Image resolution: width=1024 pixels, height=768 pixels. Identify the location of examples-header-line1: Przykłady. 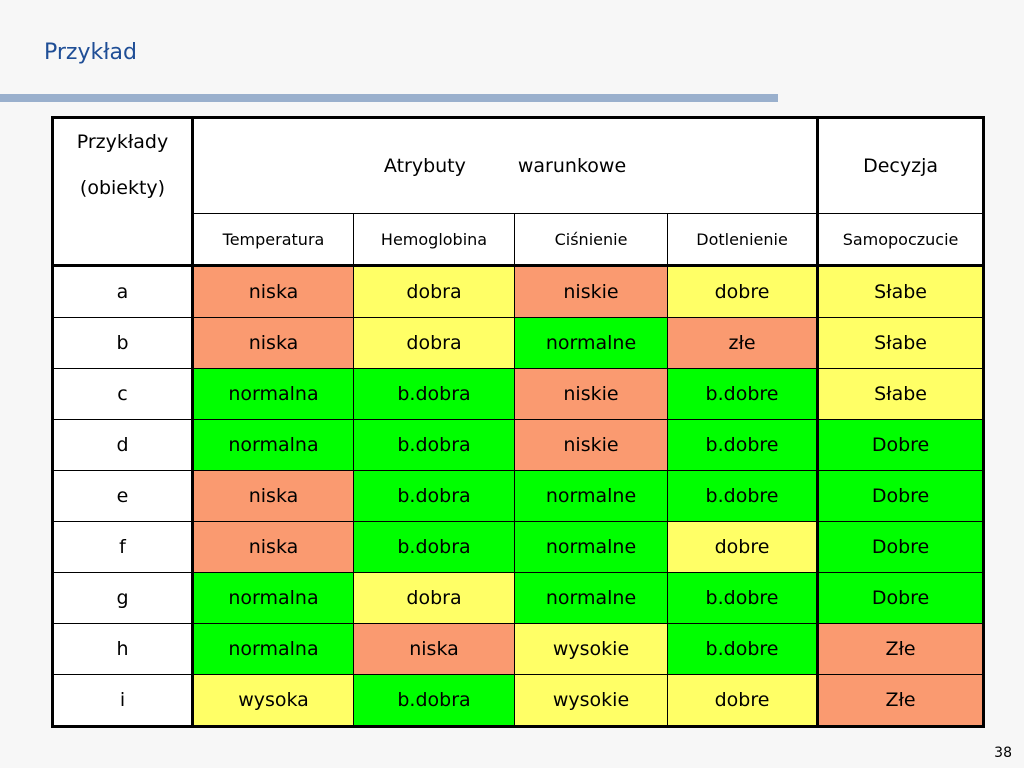
(122, 142).